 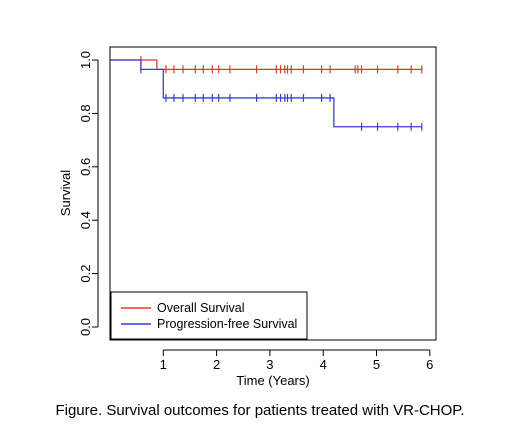 What do you see at coordinates (85, 60) in the screenshot?
I see `y-tick-label: 1.0` at bounding box center [85, 60].